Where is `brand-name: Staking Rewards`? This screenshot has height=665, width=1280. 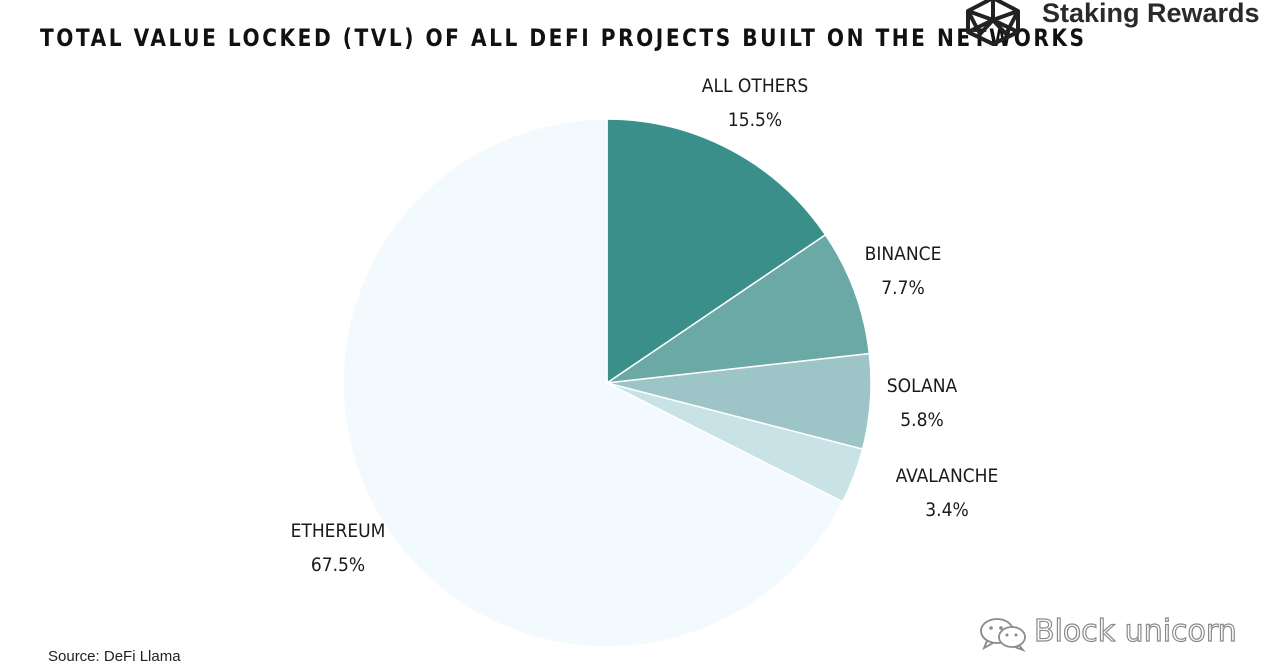 brand-name: Staking Rewards is located at coordinates (1151, 14).